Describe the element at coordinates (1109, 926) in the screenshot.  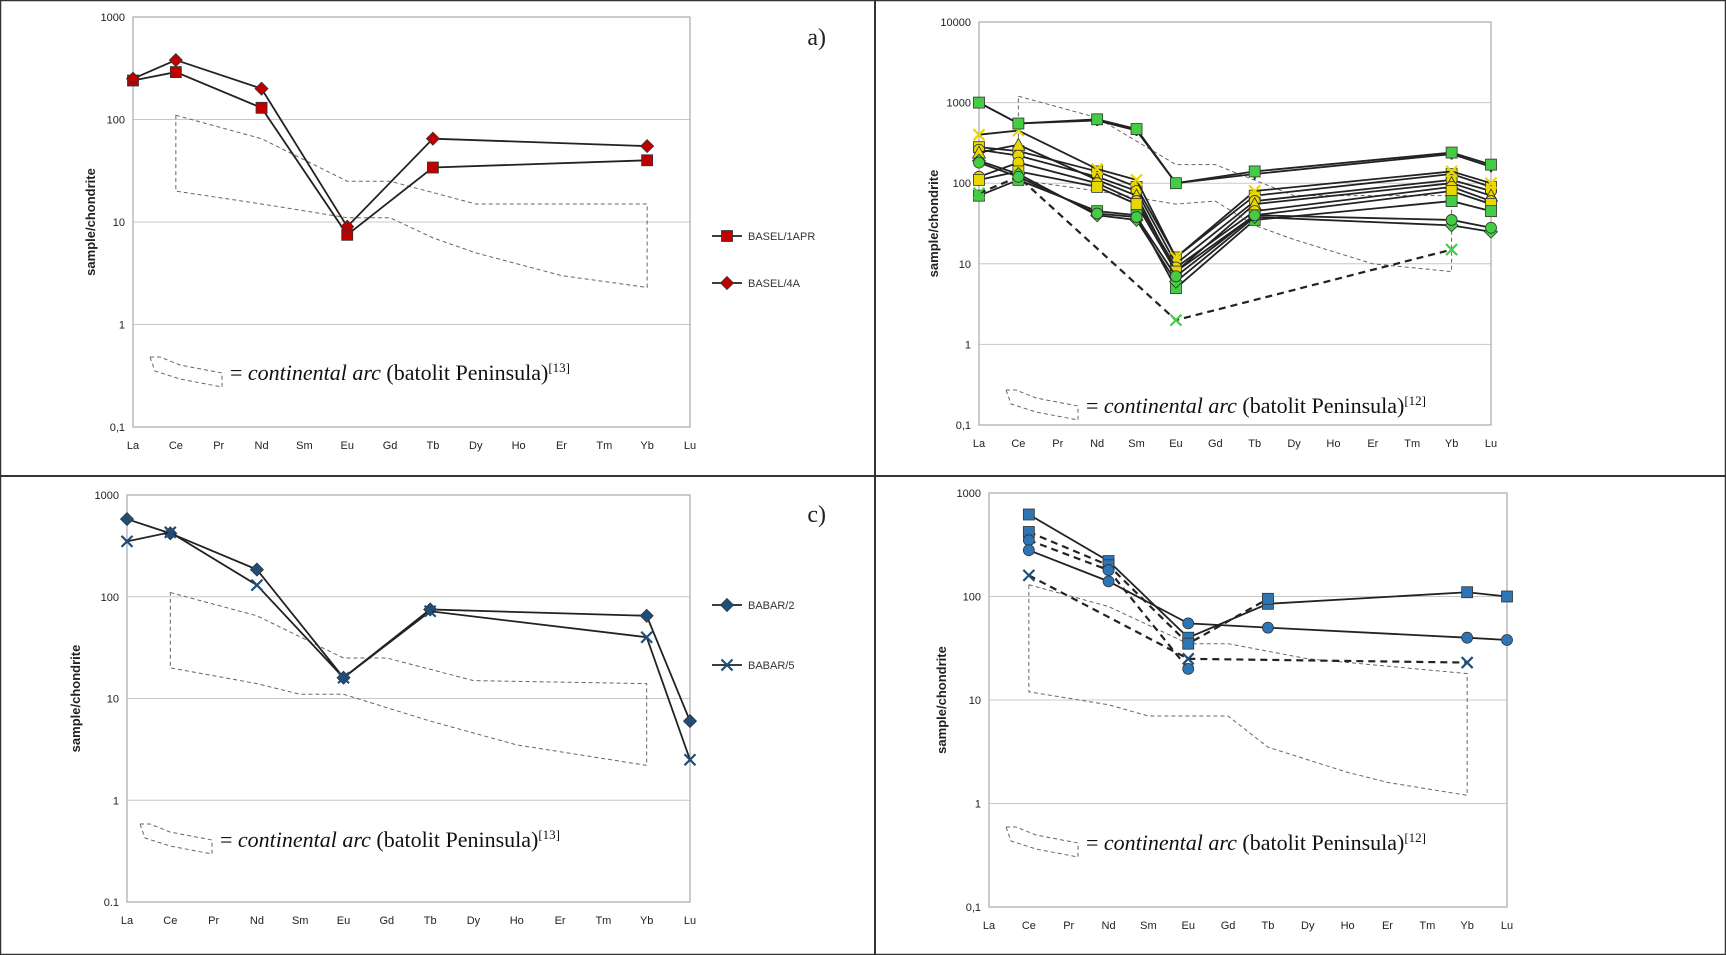
I see `x-tick-label: Nd` at that location.